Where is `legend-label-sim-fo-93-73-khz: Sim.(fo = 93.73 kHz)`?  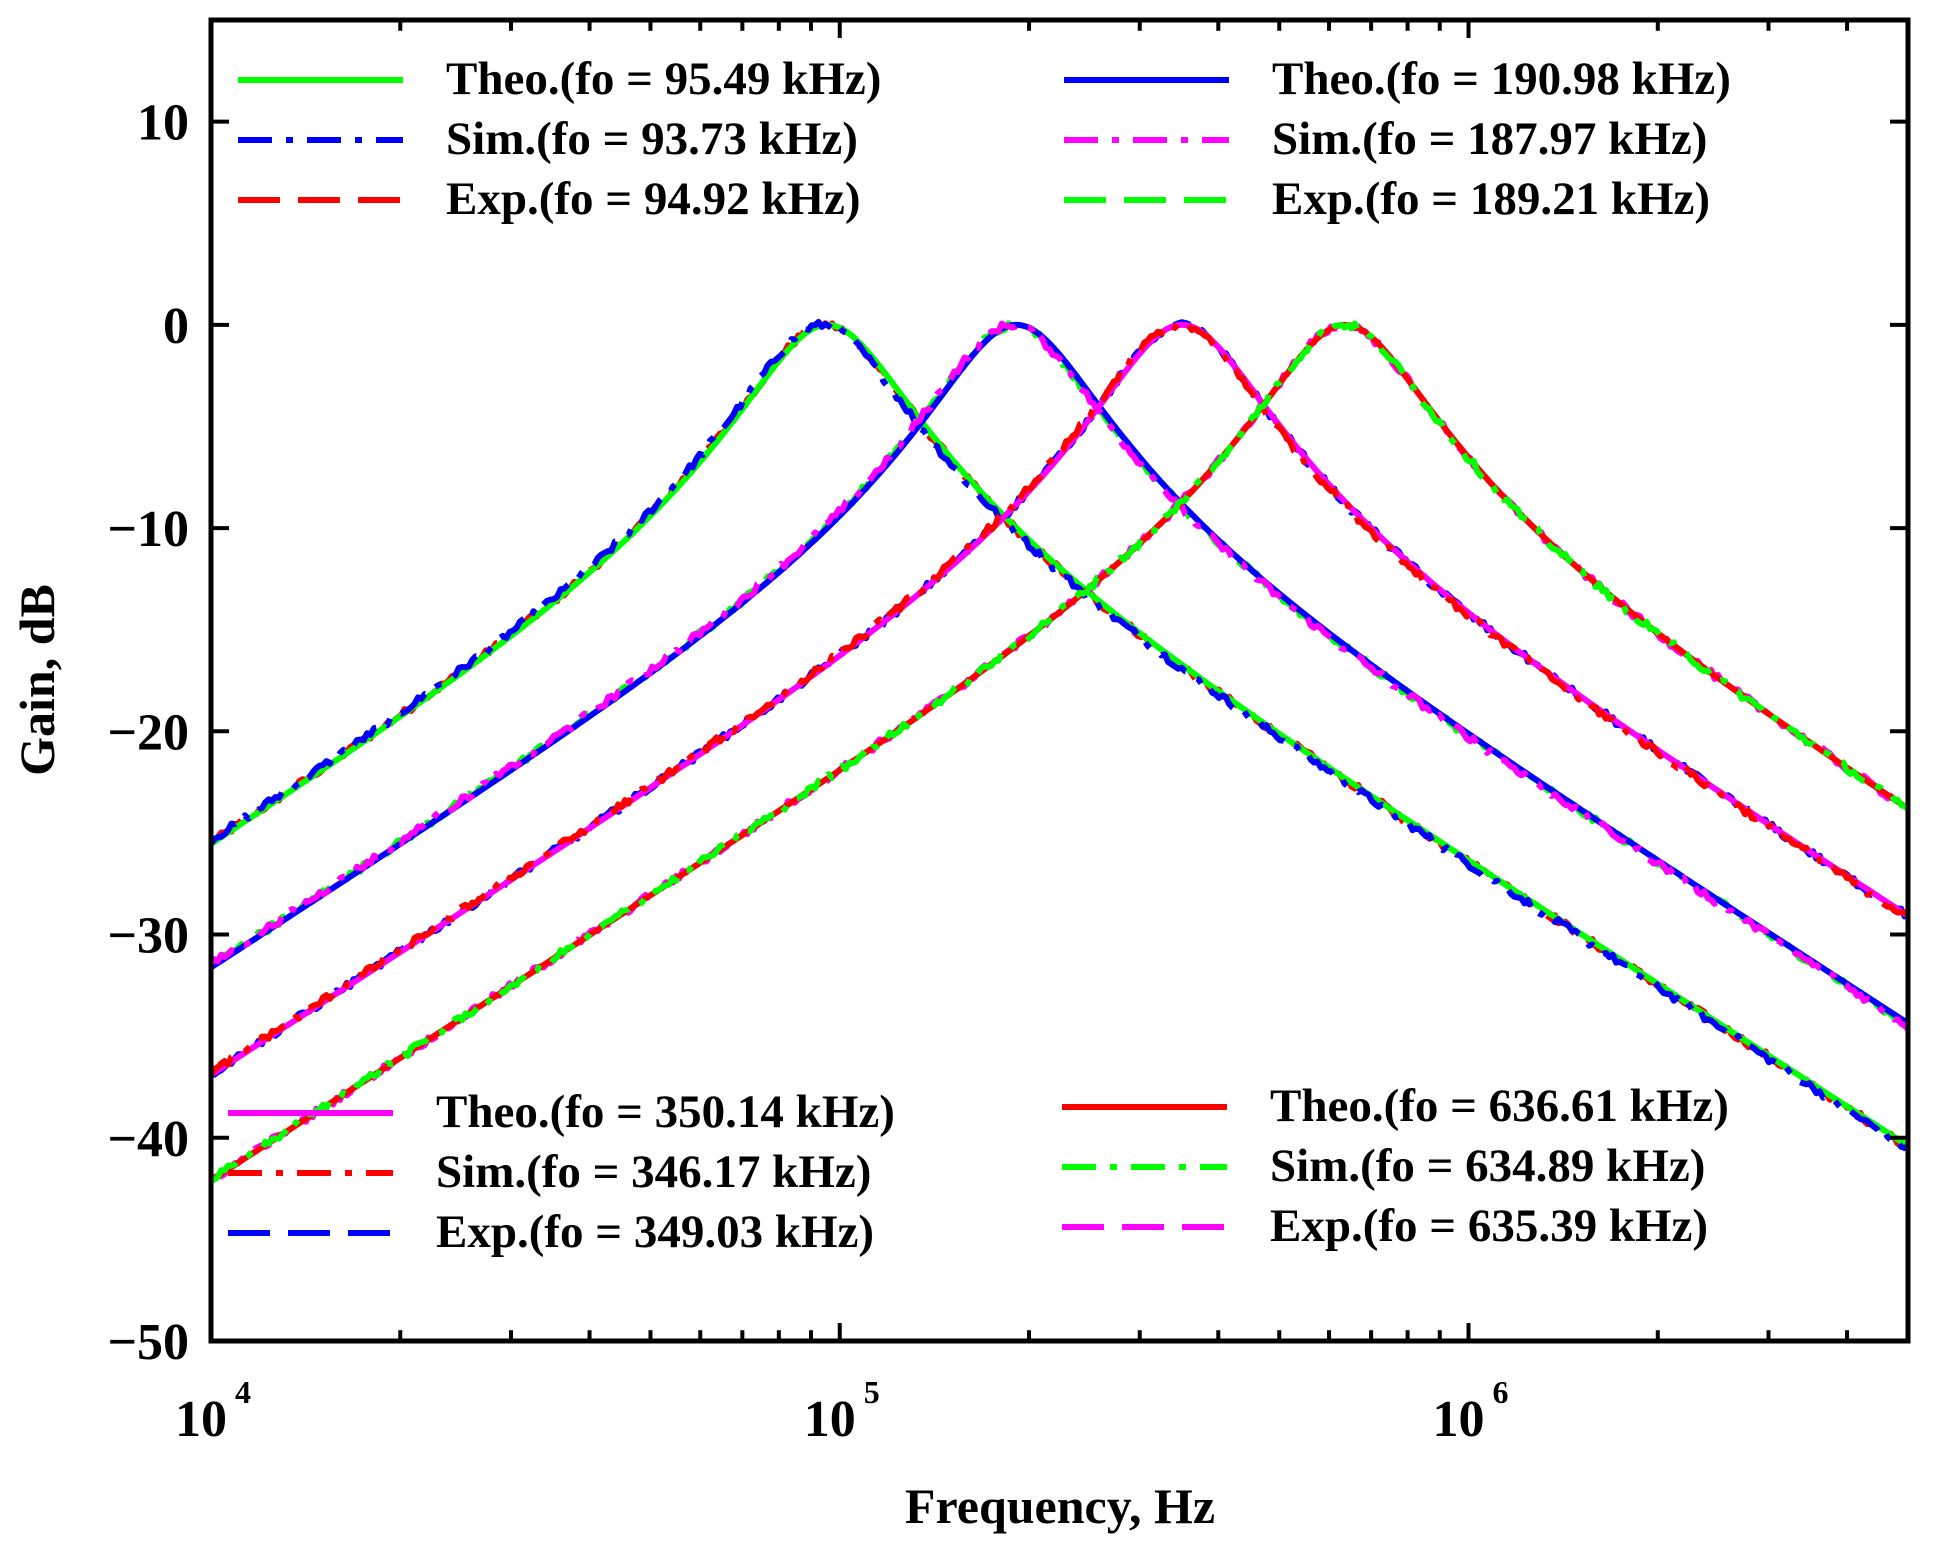 legend-label-sim-fo-93-73-khz: Sim.(fo = 93.73 kHz) is located at coordinates (652, 139).